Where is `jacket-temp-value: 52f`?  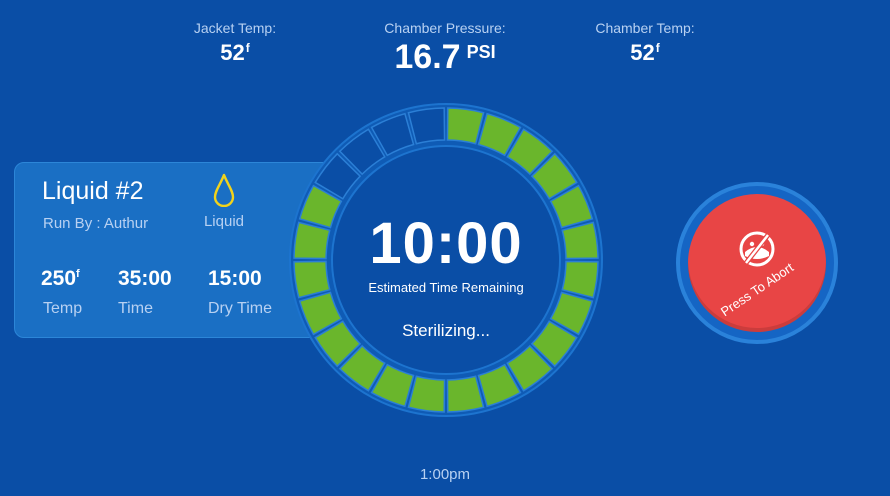
jacket-temp-value: 52f is located at coordinates (235, 52).